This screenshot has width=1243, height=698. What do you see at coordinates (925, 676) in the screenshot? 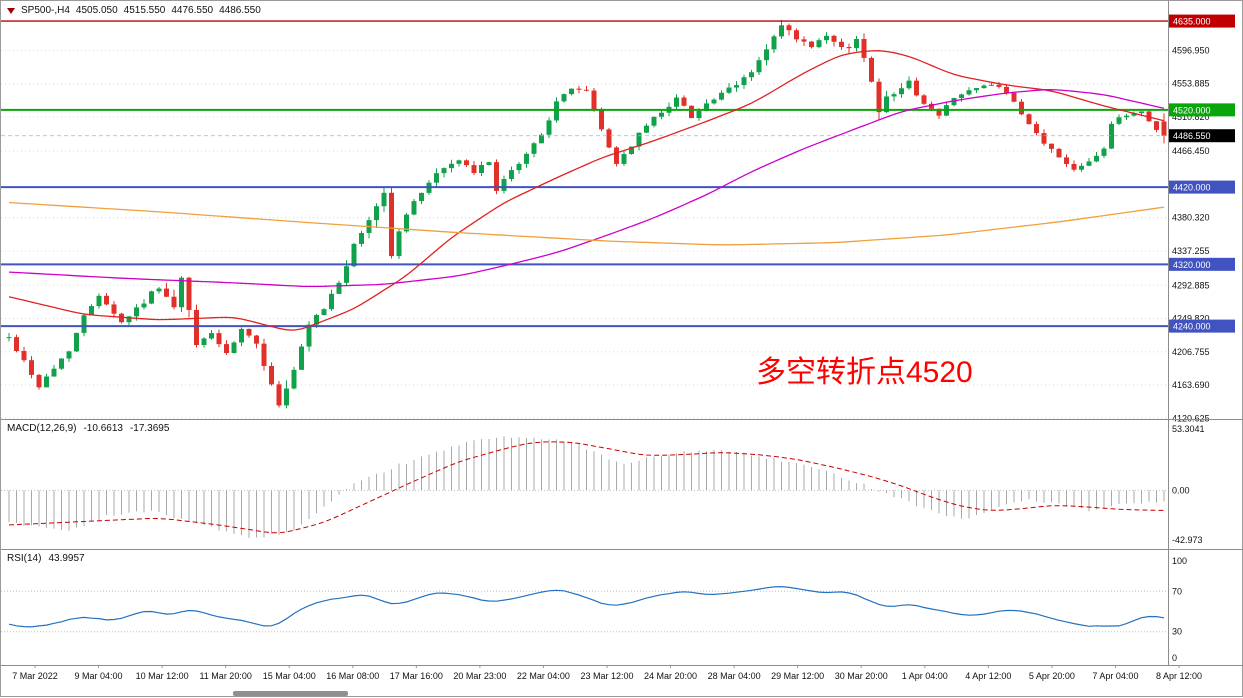
I see `time-axis-label: 1 Apr 04:00` at bounding box center [925, 676].